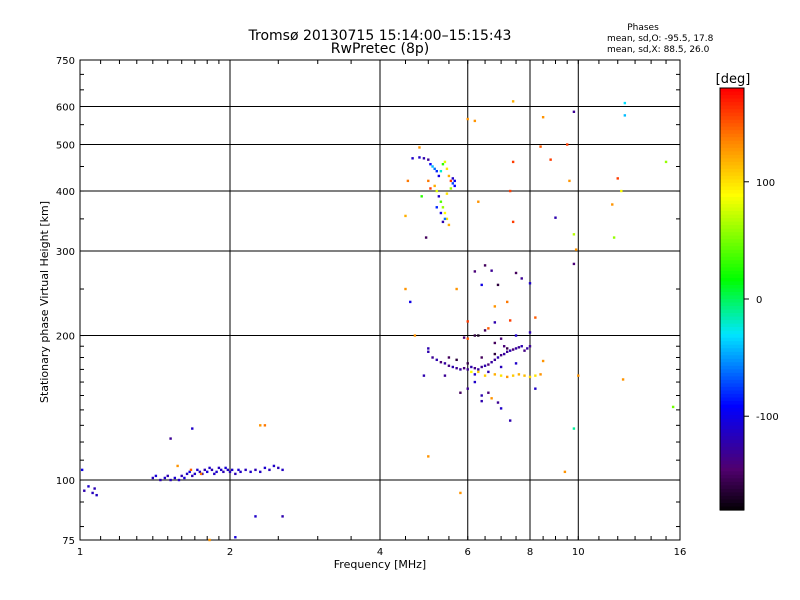 The width and height of the screenshot is (800, 600). I want to click on colorbar-tick-label: 0, so click(759, 300).